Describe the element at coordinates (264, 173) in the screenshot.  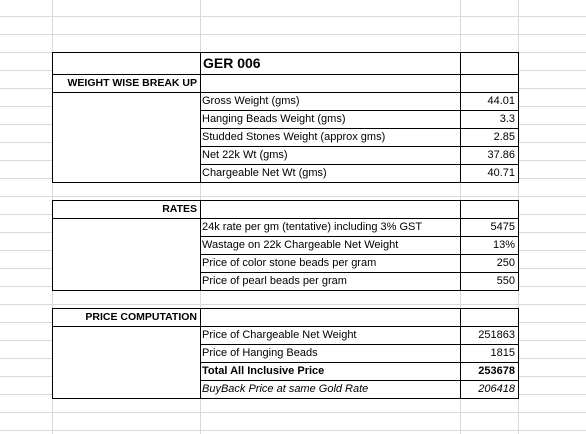
I see `row-label: Chargeable Net Wt (gms)` at that location.